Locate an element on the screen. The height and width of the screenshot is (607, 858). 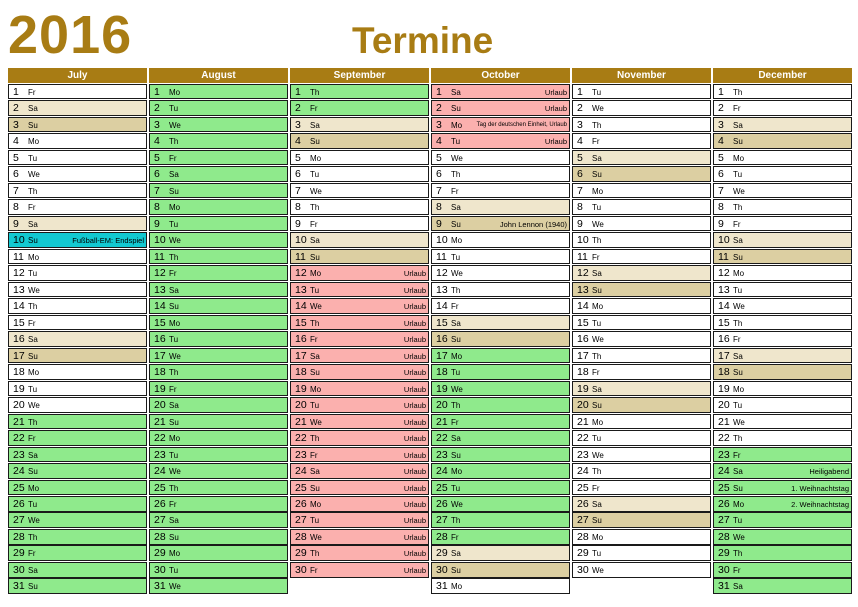
day-cell: 7 Th is located at coordinates (77, 190).